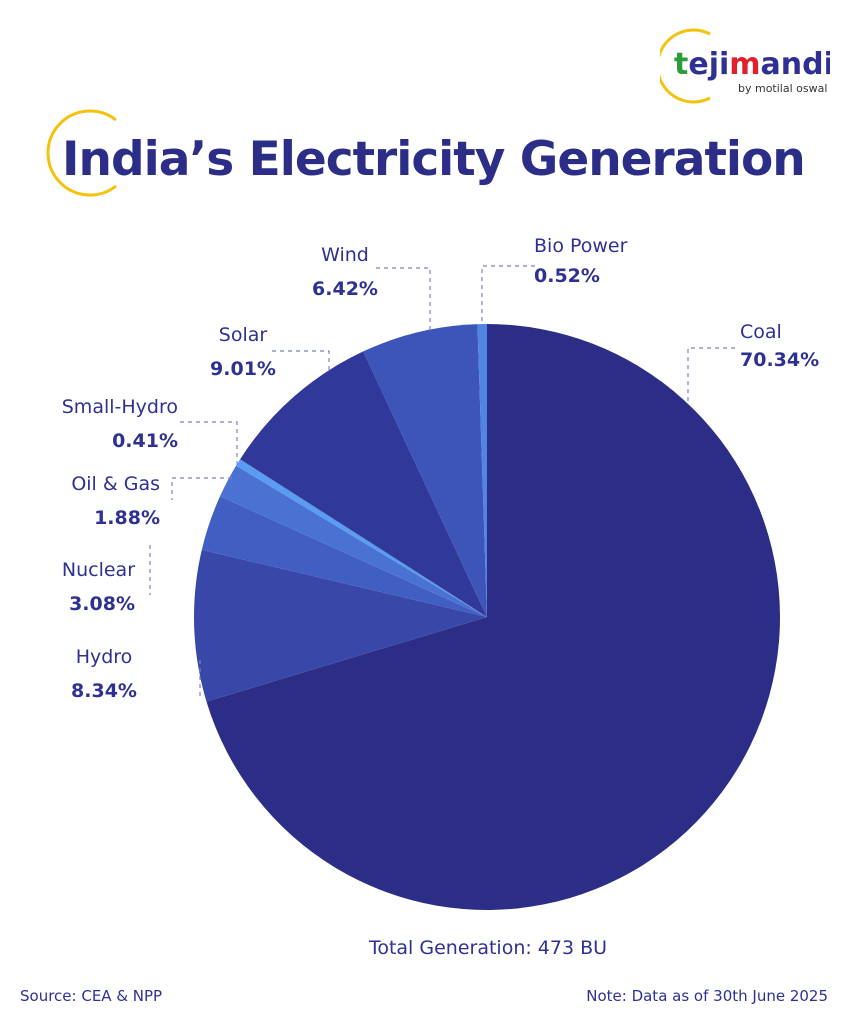 The height and width of the screenshot is (1024, 850). Describe the element at coordinates (99, 424) in the screenshot. I see `label-small-hydro: Small-Hydro 0.41%` at that location.